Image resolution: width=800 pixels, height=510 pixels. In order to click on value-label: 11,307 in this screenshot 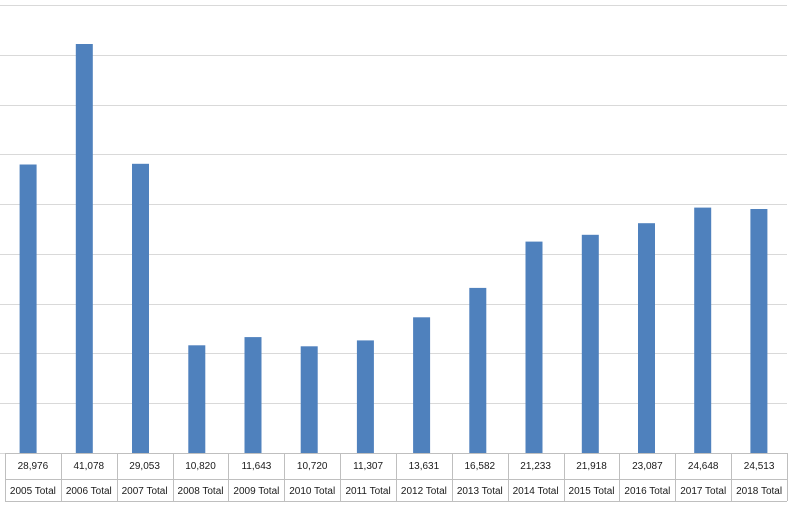, I will do `click(368, 466)`.